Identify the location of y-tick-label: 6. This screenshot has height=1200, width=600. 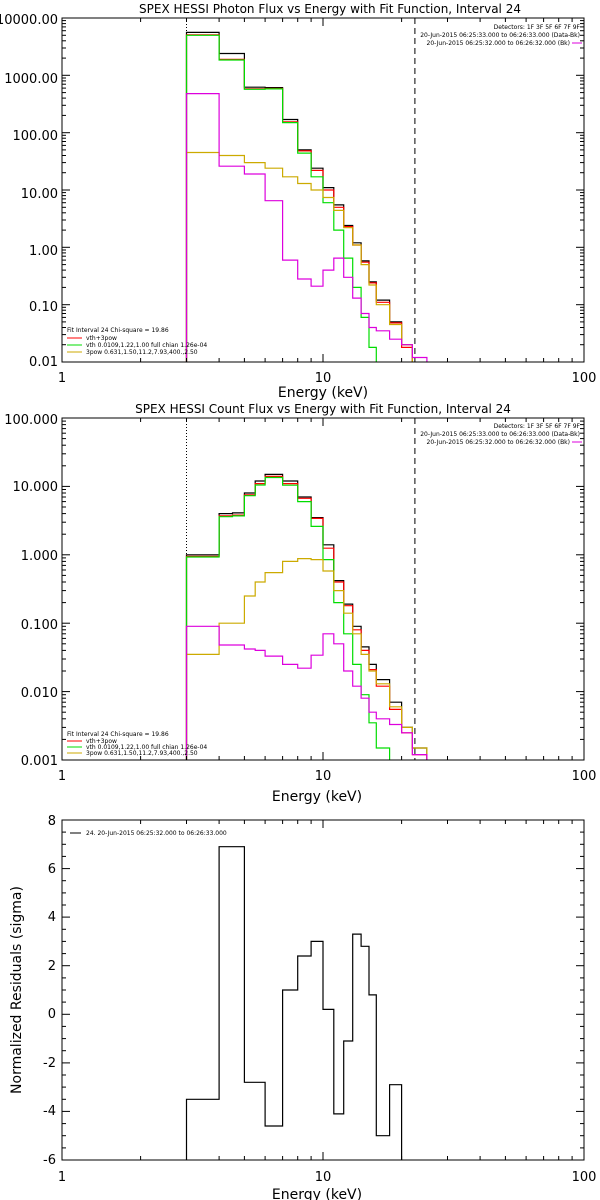
(52, 869).